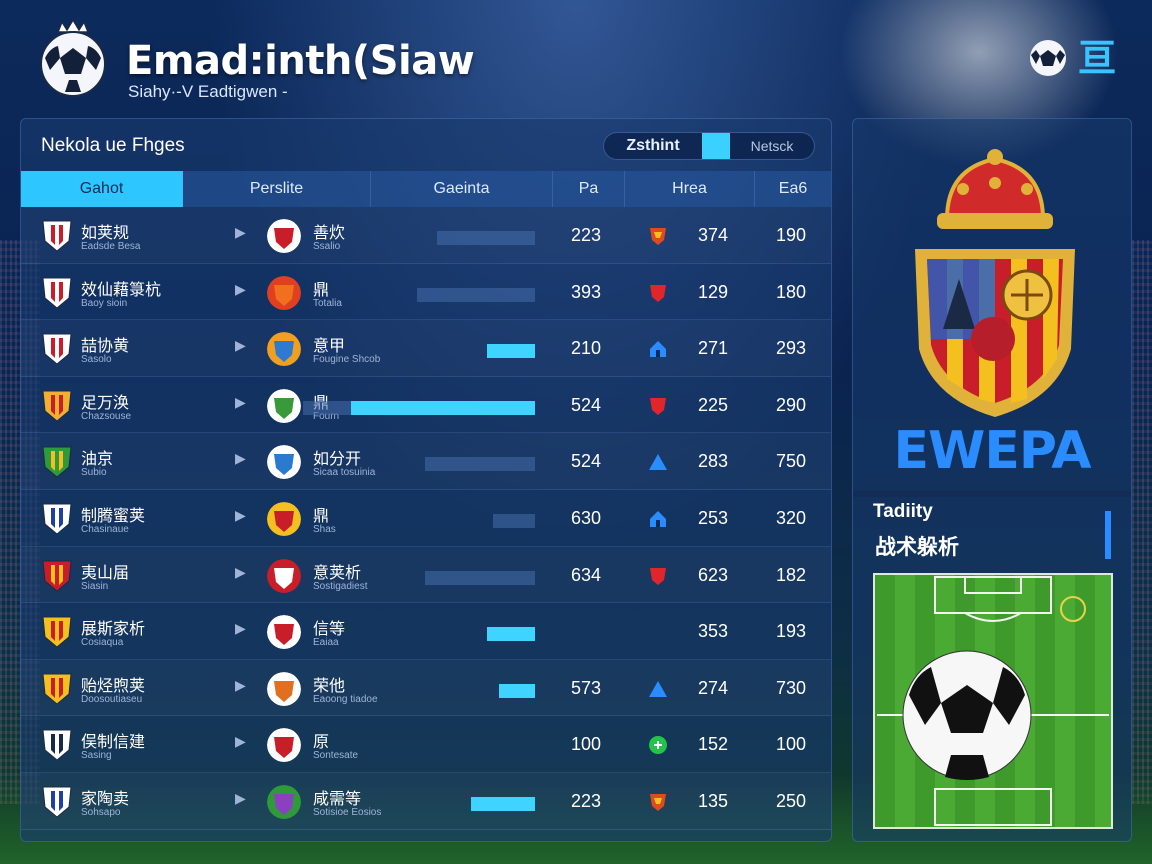  I want to click on stat-value: 152, so click(713, 744).